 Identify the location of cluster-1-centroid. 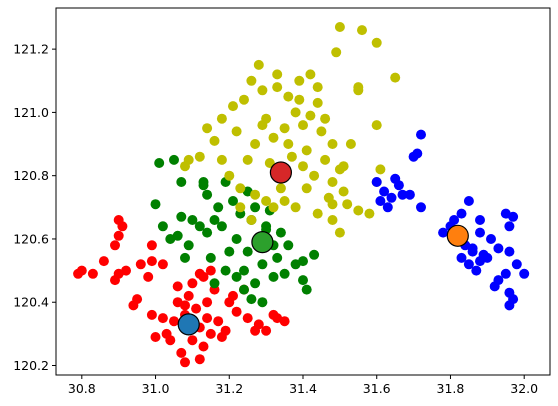
(262, 242).